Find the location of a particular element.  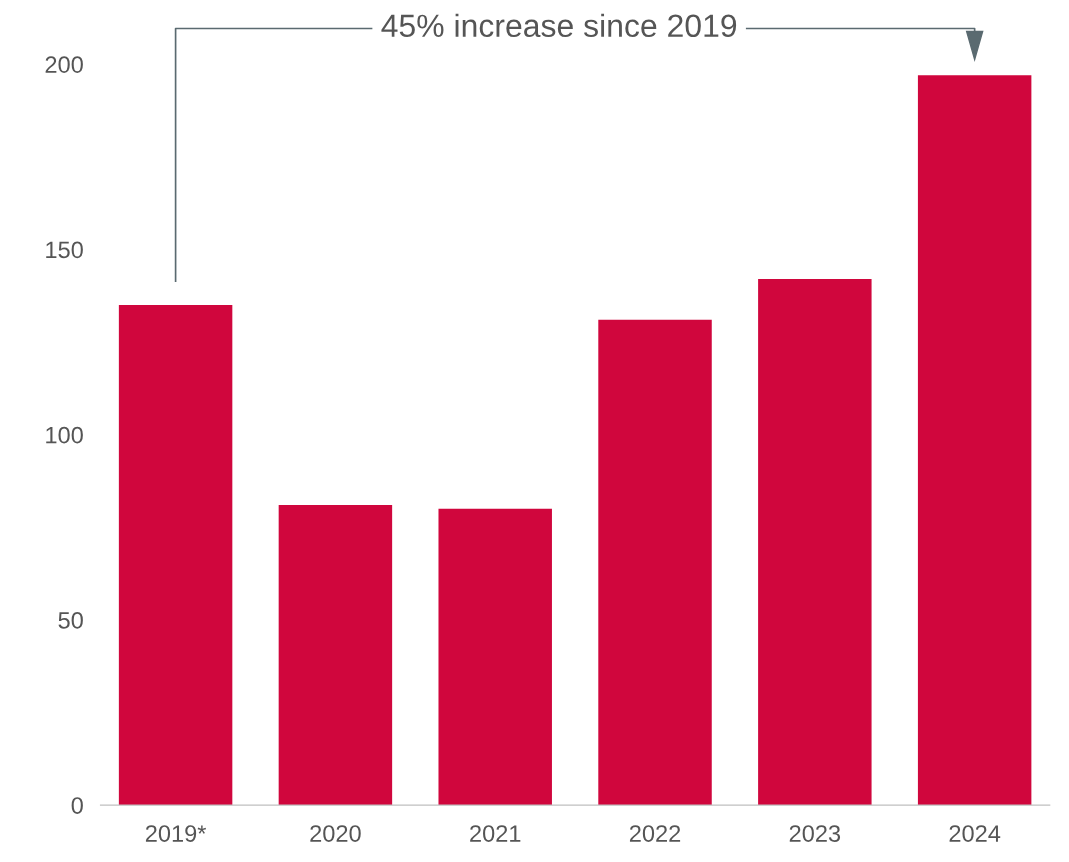

x-tick-label: 2020 is located at coordinates (335, 833).